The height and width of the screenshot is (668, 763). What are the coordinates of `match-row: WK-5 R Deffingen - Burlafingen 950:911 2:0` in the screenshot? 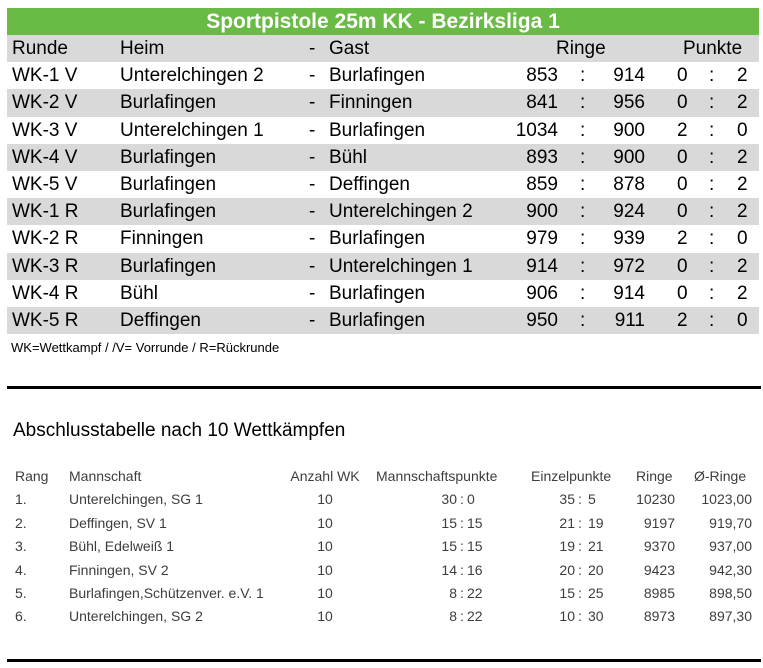 It's located at (383, 320).